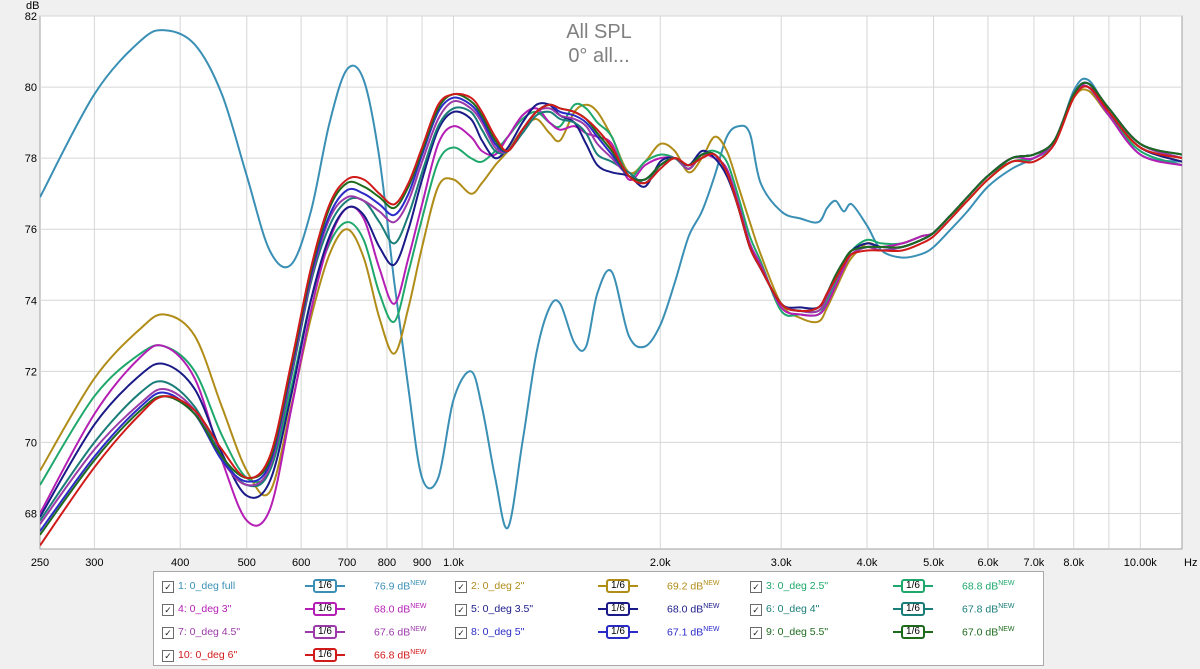 This screenshot has height=669, width=1200. I want to click on x-tick-label: 2.0k, so click(660, 563).